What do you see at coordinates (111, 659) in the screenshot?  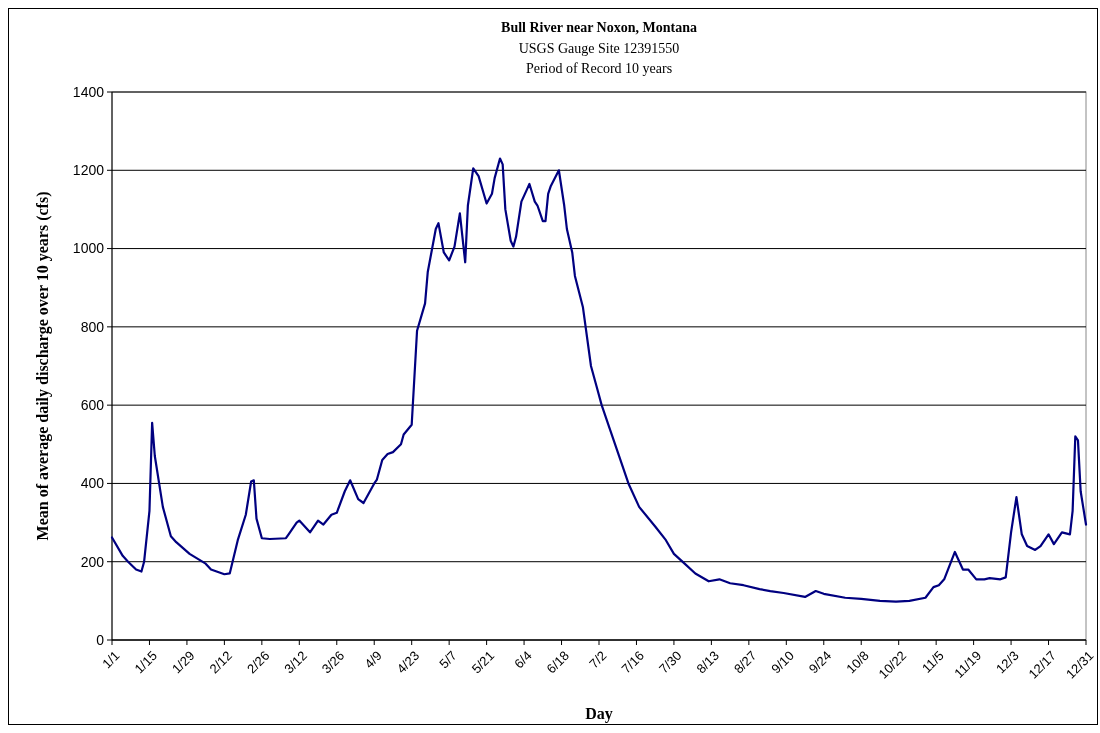 I see `x-tick-label: 1/1` at bounding box center [111, 659].